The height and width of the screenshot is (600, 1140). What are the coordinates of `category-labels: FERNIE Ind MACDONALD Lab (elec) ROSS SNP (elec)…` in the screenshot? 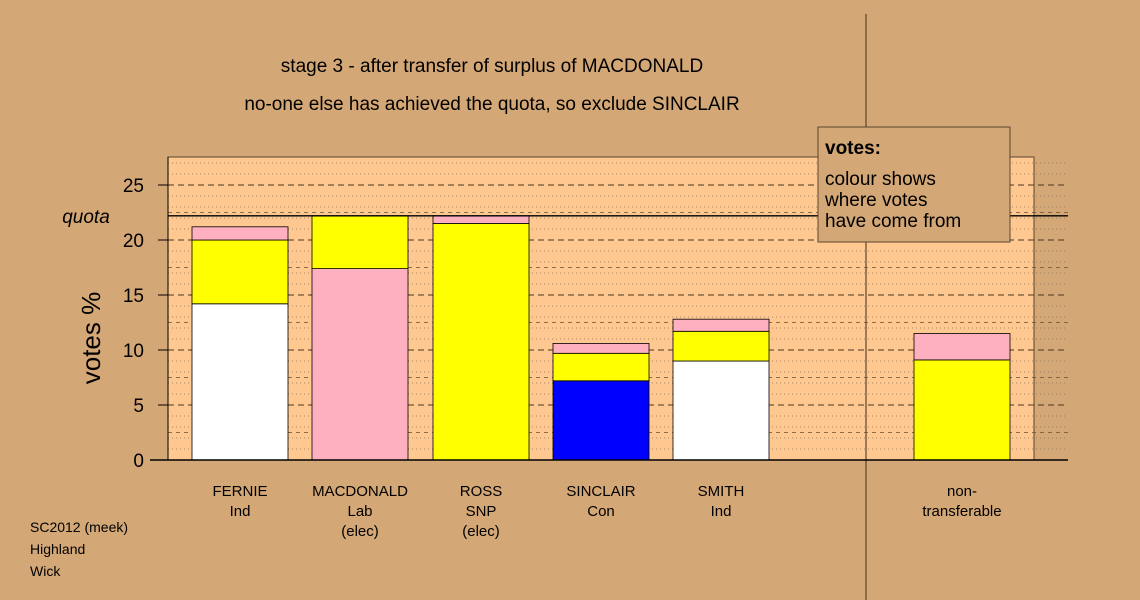 It's located at (606, 511).